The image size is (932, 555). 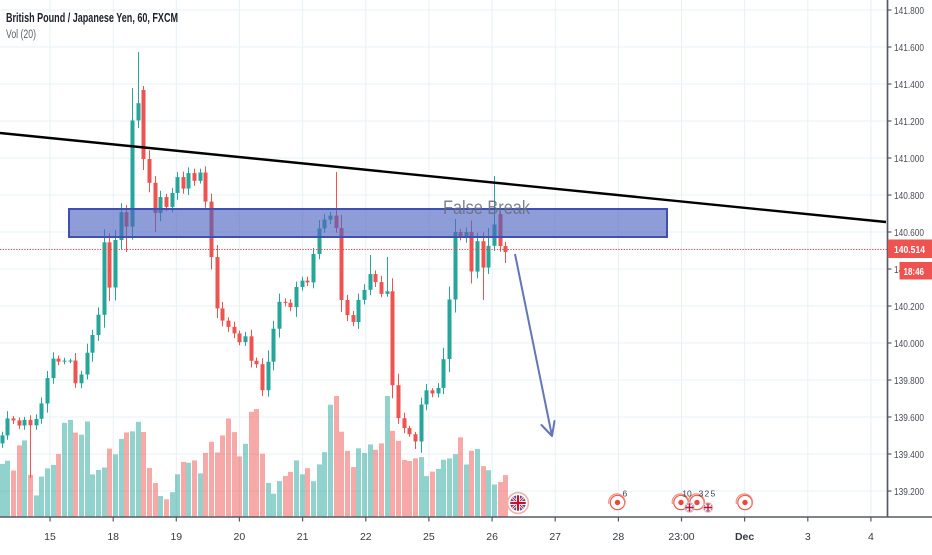 I want to click on svg-text:British Pound / Japanese Yen,: British Pound / Japanese Yen, 60, FXCM, so click(x=92, y=17).